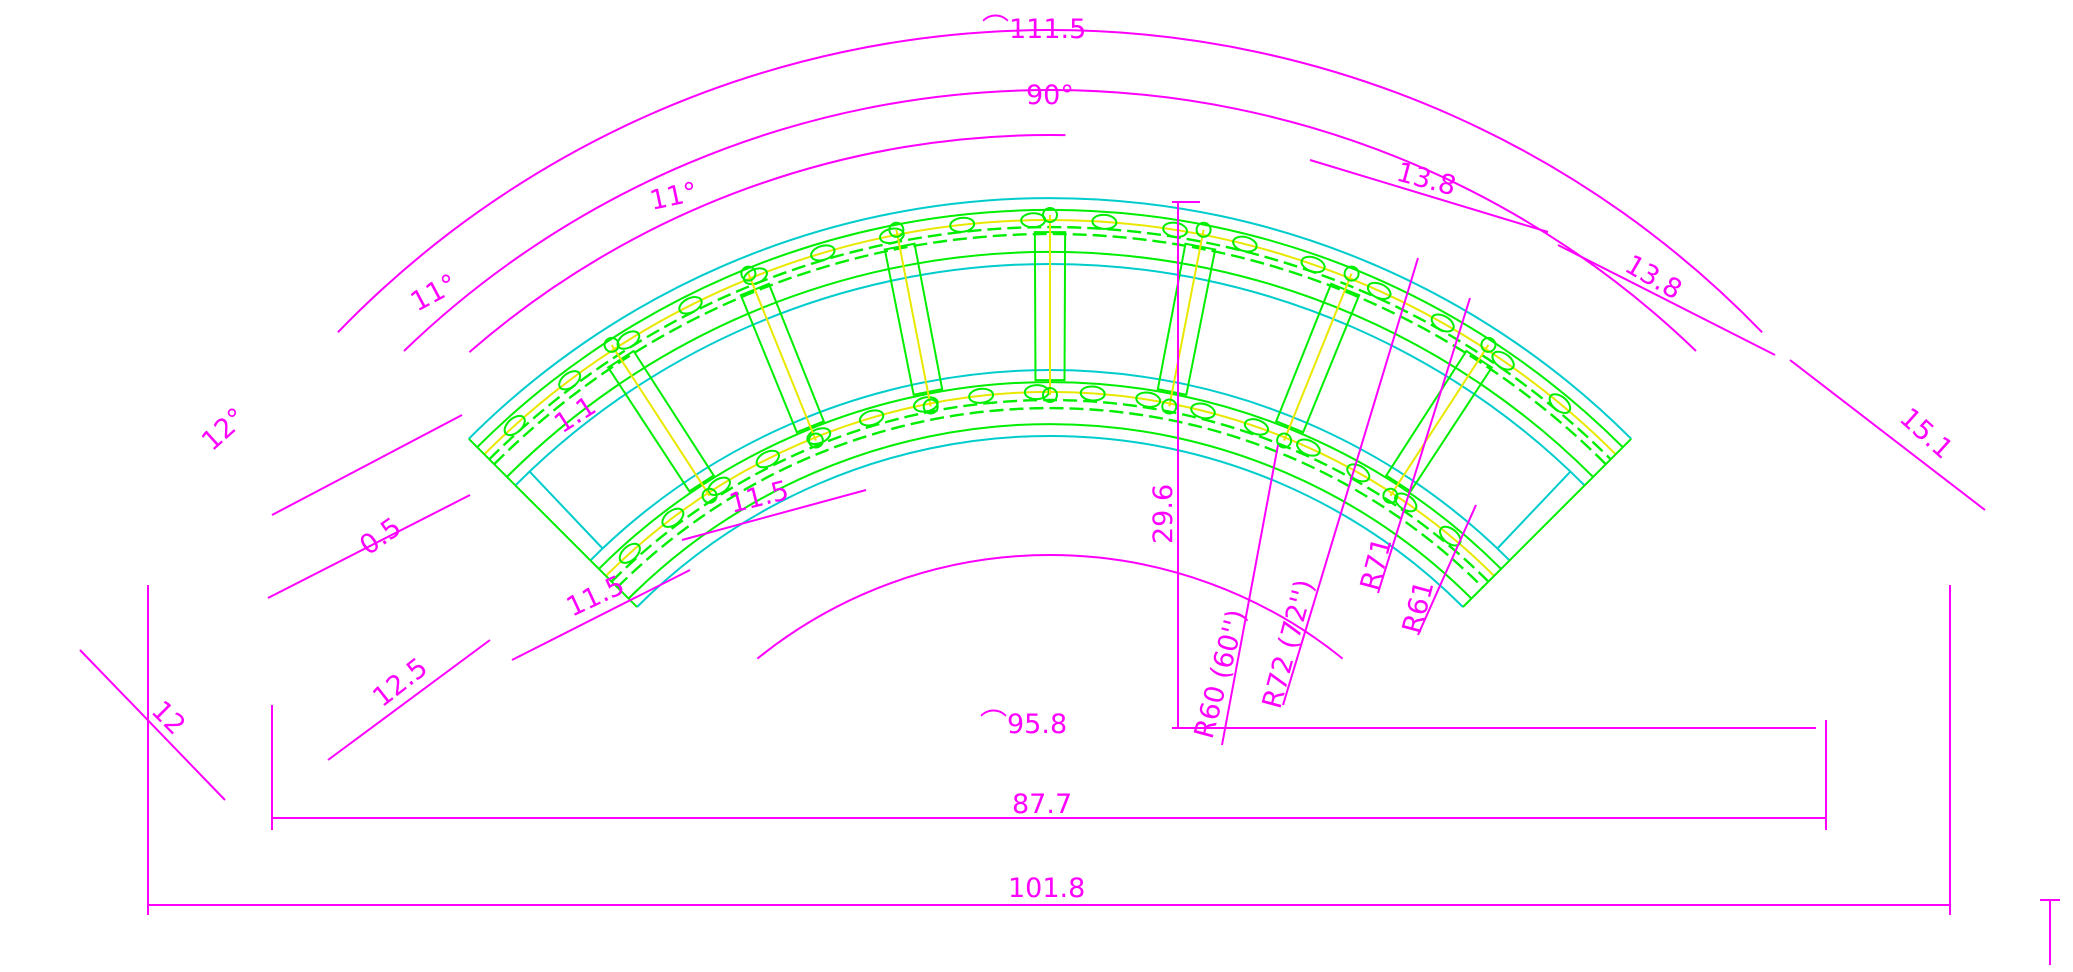 The width and height of the screenshot is (2073, 972). What do you see at coordinates (1426, 180) in the screenshot?
I see `label-seg-13-8-a: 13.8` at bounding box center [1426, 180].